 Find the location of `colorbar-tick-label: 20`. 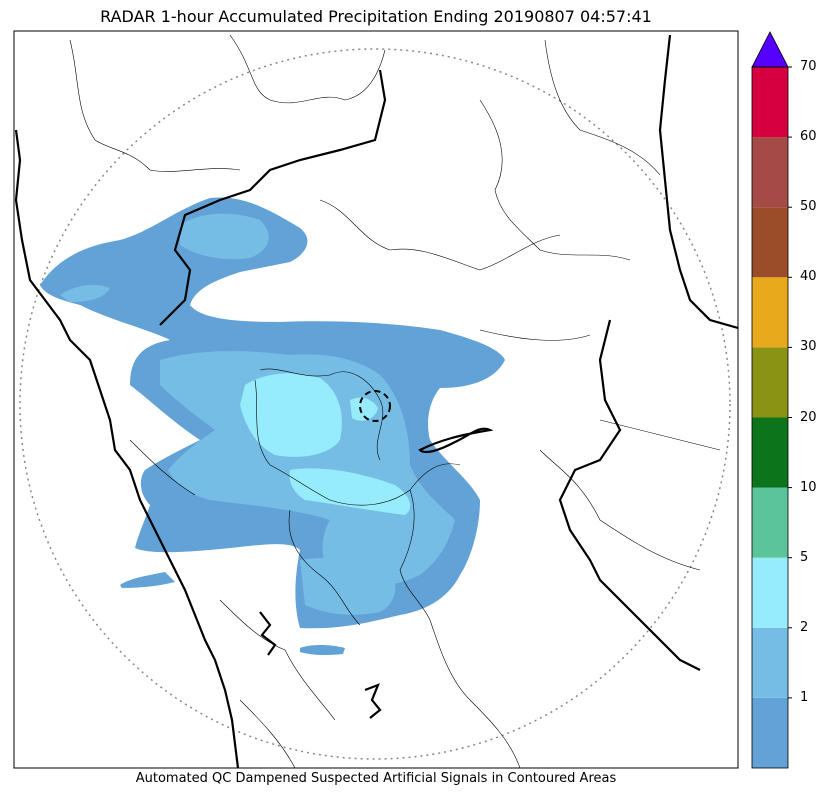

colorbar-tick-label: 20 is located at coordinates (808, 417).